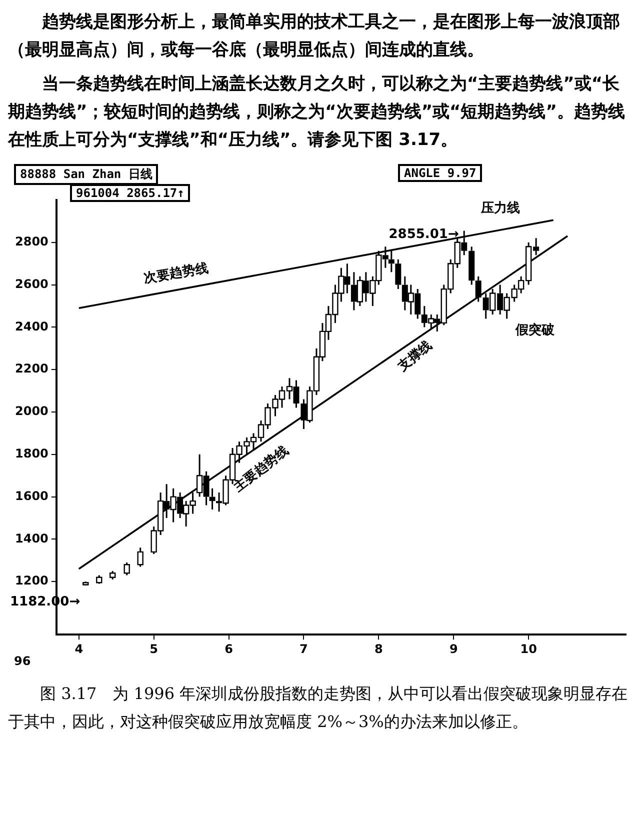  I want to click on y-tick-label: 2600, so click(31, 283).